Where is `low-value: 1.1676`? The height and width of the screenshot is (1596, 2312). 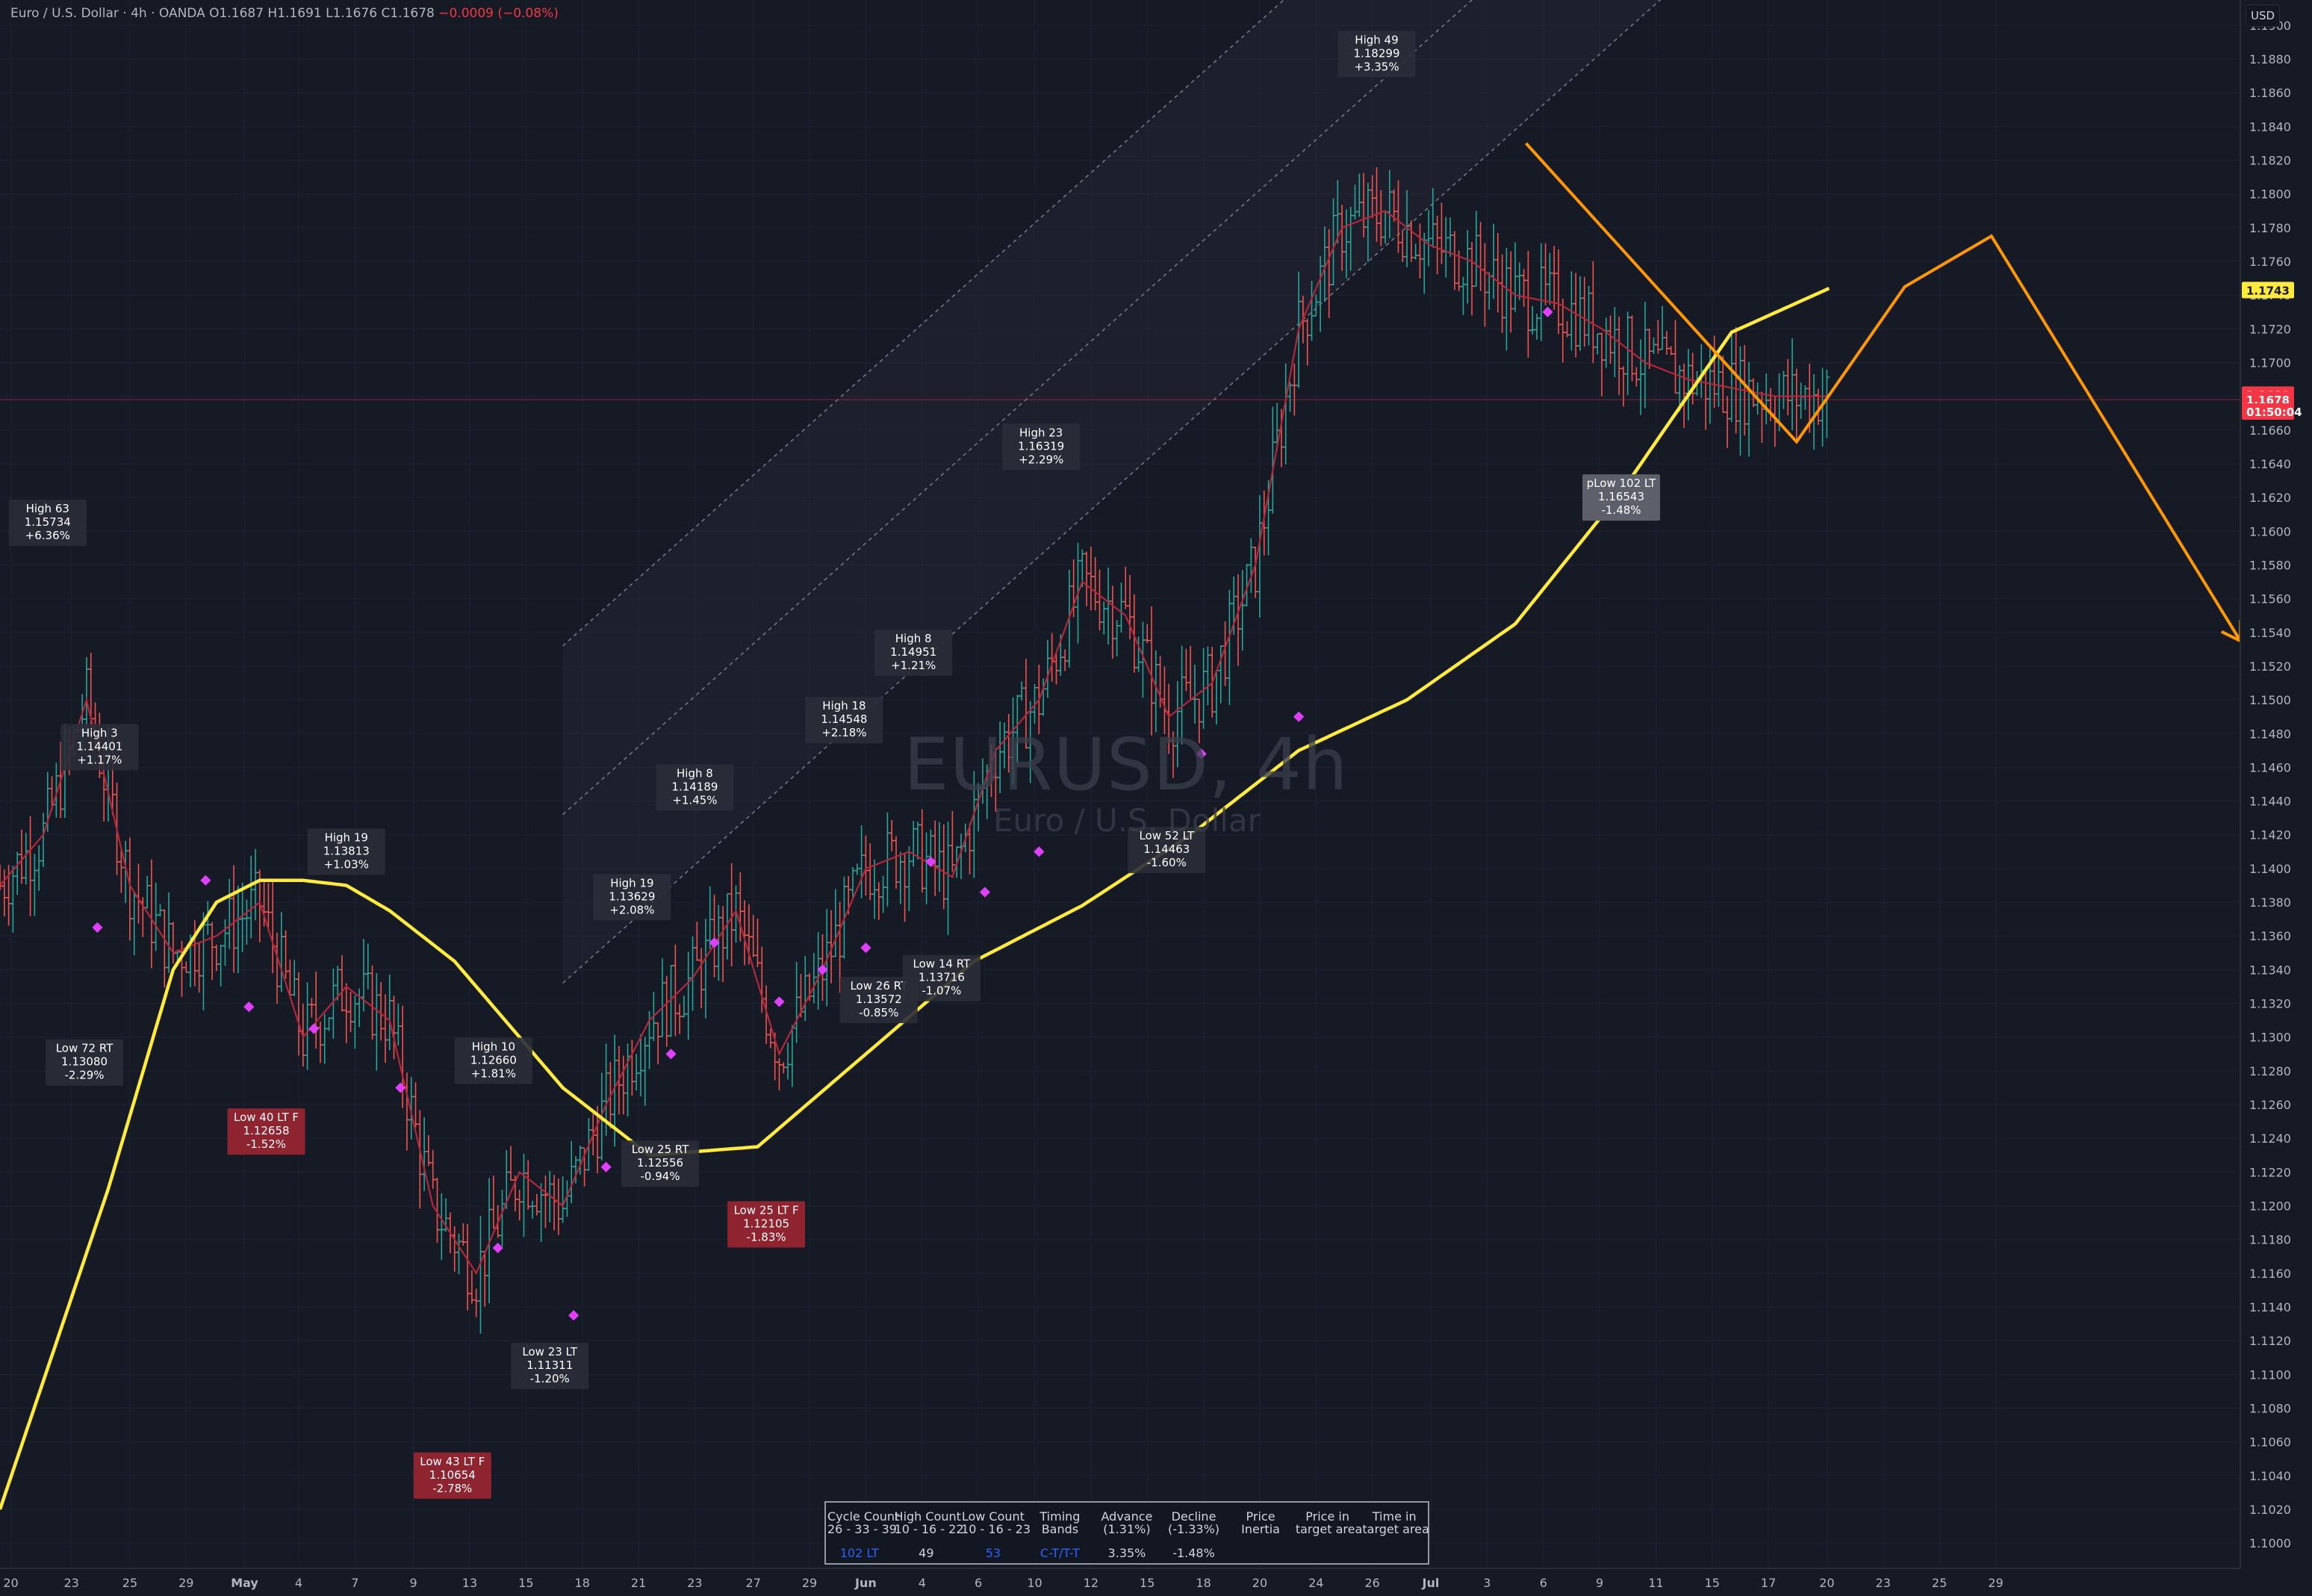
low-value: 1.1676 is located at coordinates (355, 14).